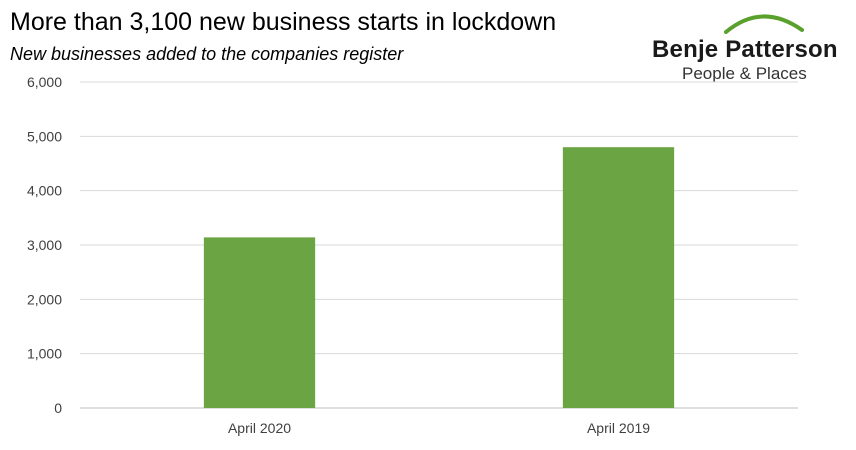 The width and height of the screenshot is (856, 450). What do you see at coordinates (259, 428) in the screenshot?
I see `x-tick-label: April 2020` at bounding box center [259, 428].